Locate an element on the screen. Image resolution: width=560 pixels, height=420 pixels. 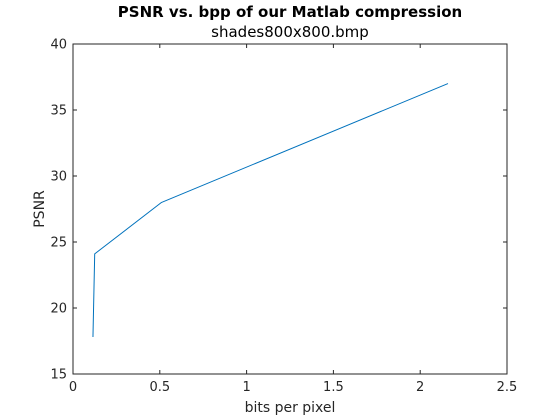
x-tick-label: 0.5 is located at coordinates (159, 387).